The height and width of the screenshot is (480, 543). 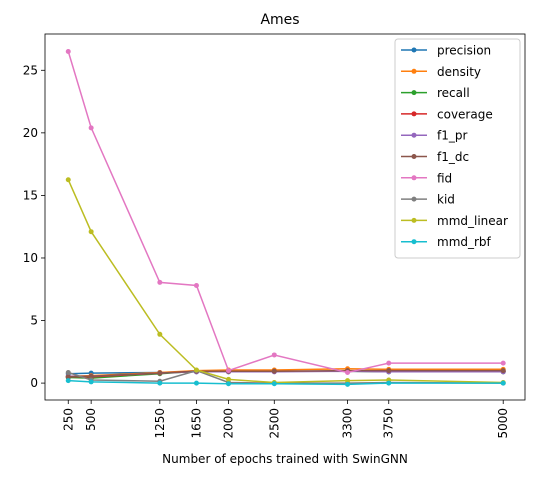 What do you see at coordinates (414, 71) in the screenshot?
I see `legend-density-marker` at bounding box center [414, 71].